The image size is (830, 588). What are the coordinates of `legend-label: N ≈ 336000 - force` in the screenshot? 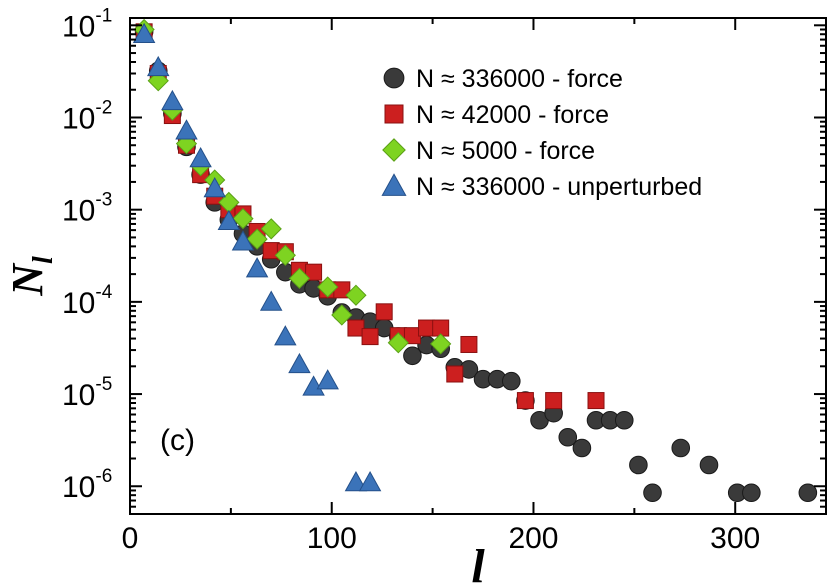 It's located at (519, 79).